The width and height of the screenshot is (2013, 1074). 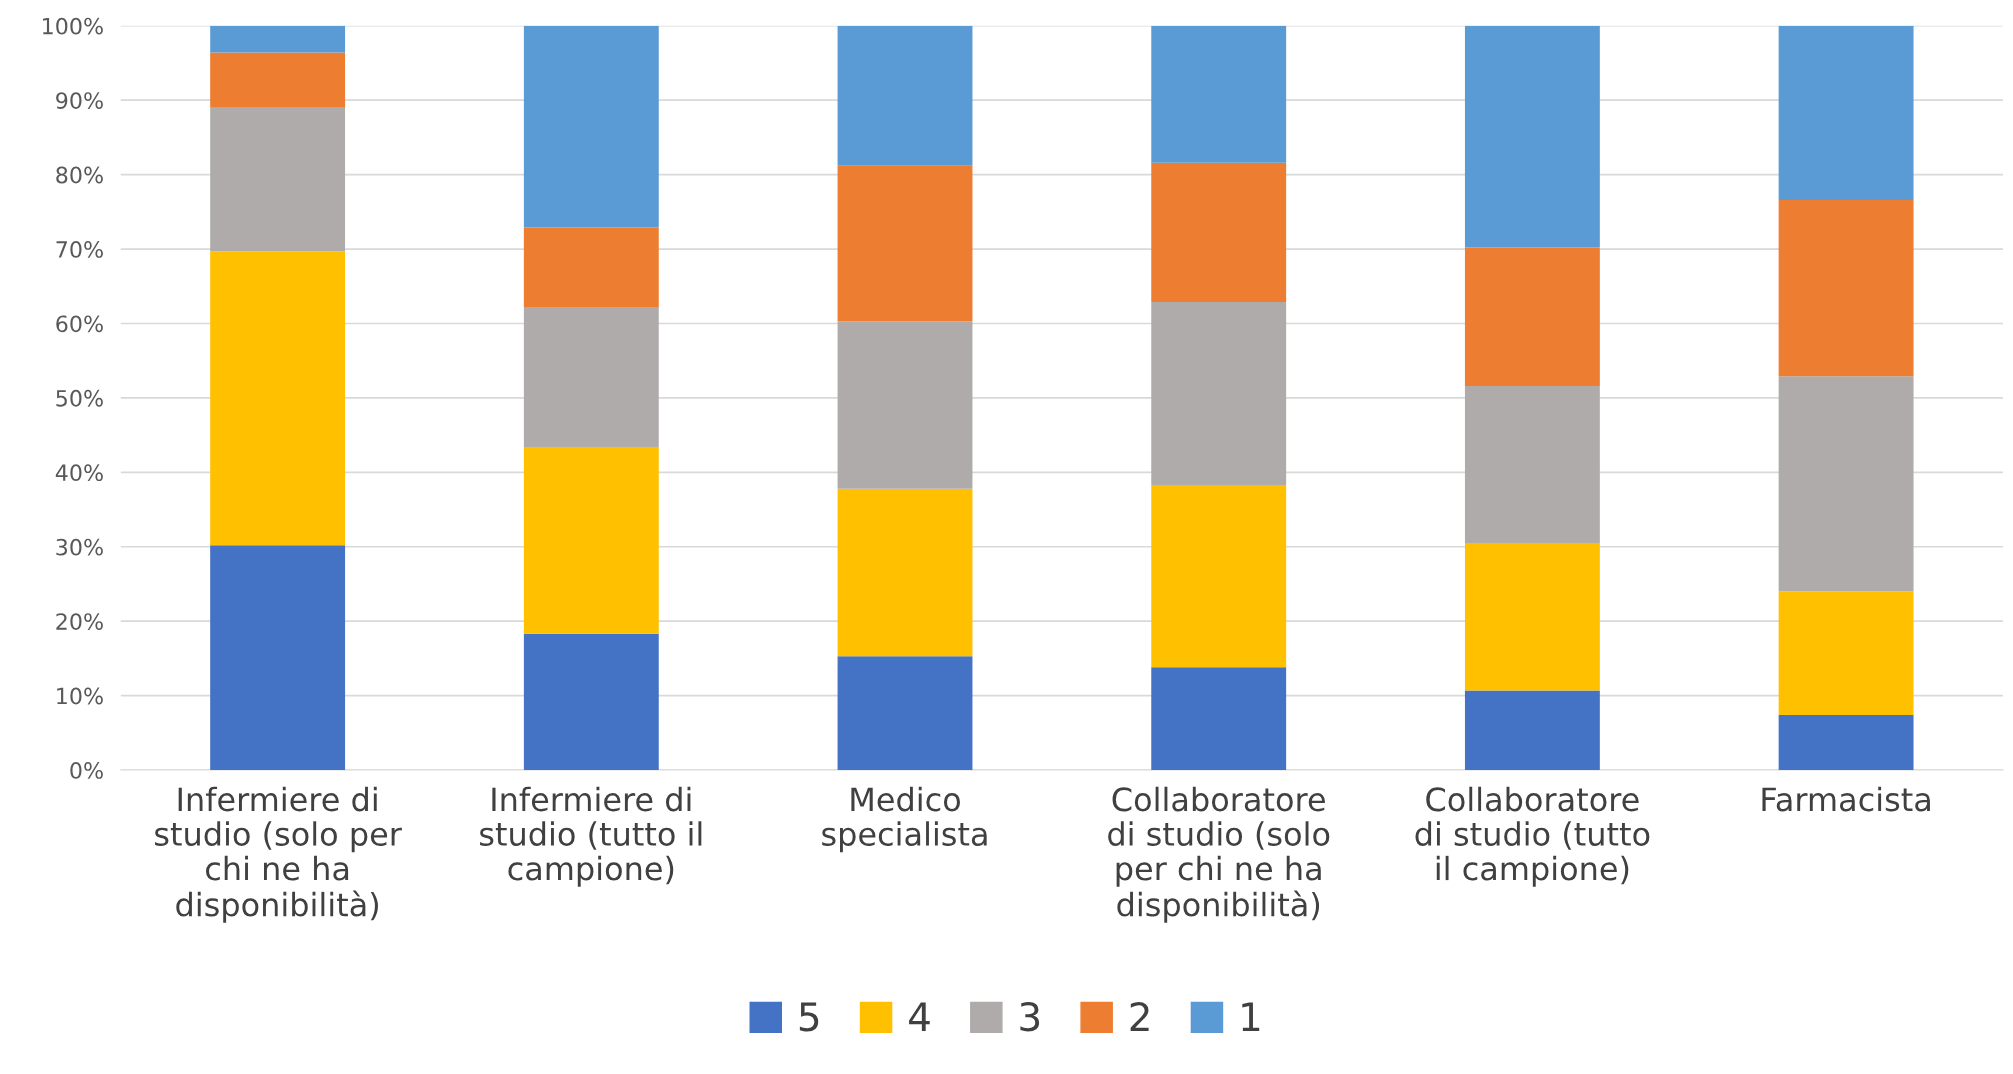 What do you see at coordinates (86, 770) in the screenshot?
I see `y-tick-label: 0%` at bounding box center [86, 770].